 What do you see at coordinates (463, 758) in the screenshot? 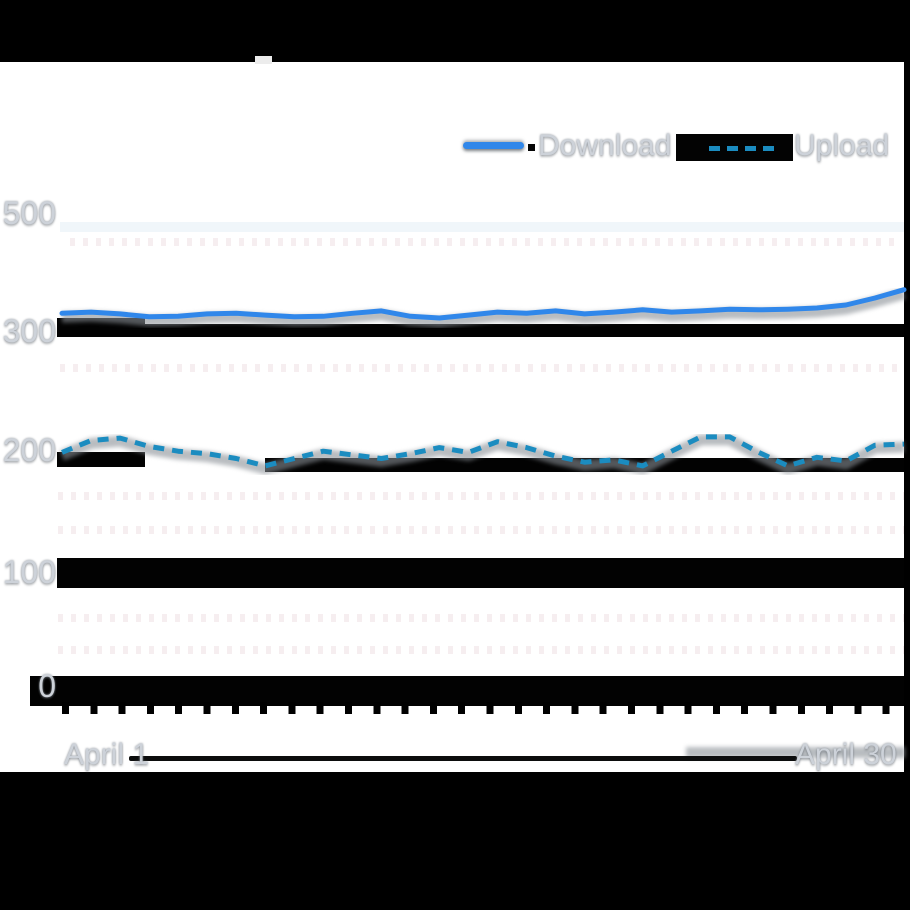
I see `x-axis-range-line` at bounding box center [463, 758].